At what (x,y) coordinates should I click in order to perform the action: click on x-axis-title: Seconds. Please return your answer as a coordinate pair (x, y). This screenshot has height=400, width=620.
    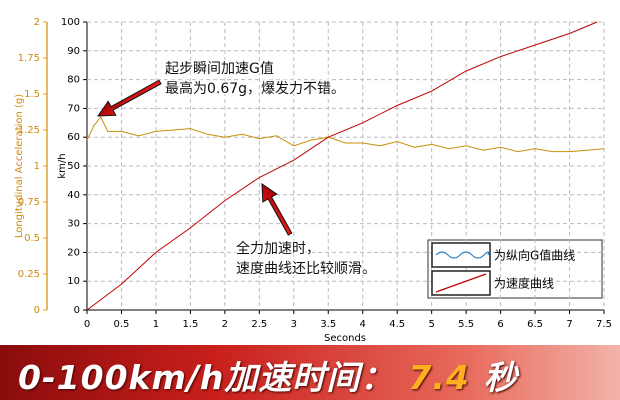
    Looking at the image, I should click on (345, 338).